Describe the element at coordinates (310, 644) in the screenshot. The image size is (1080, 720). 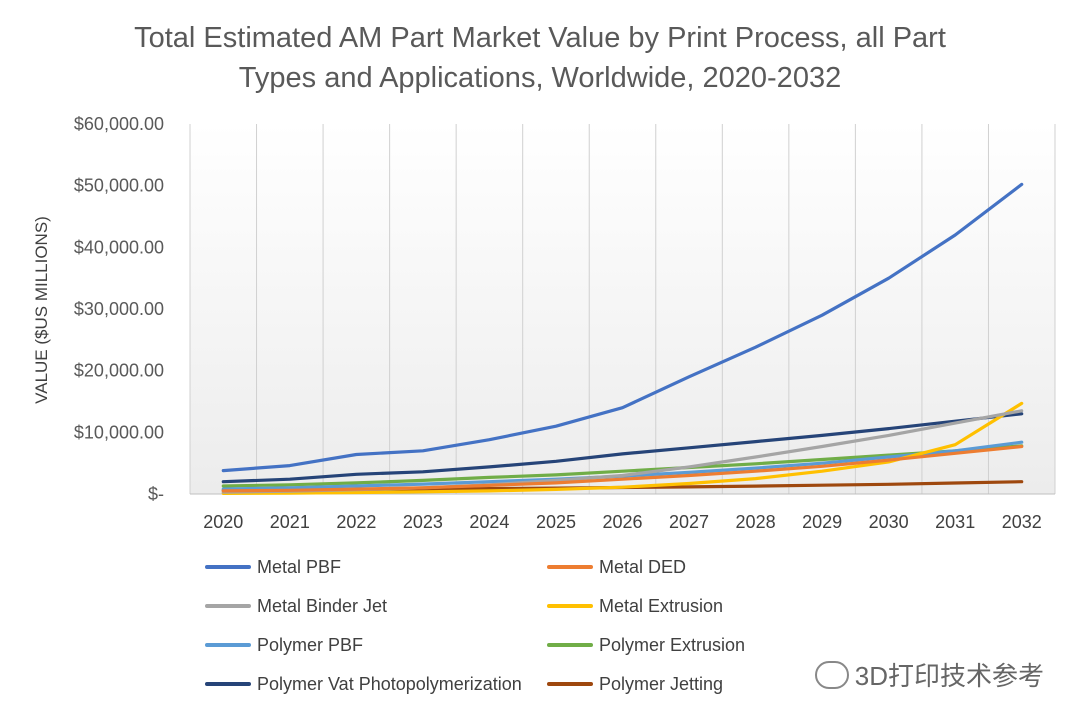
I see `legend-label: Polymer PBF` at that location.